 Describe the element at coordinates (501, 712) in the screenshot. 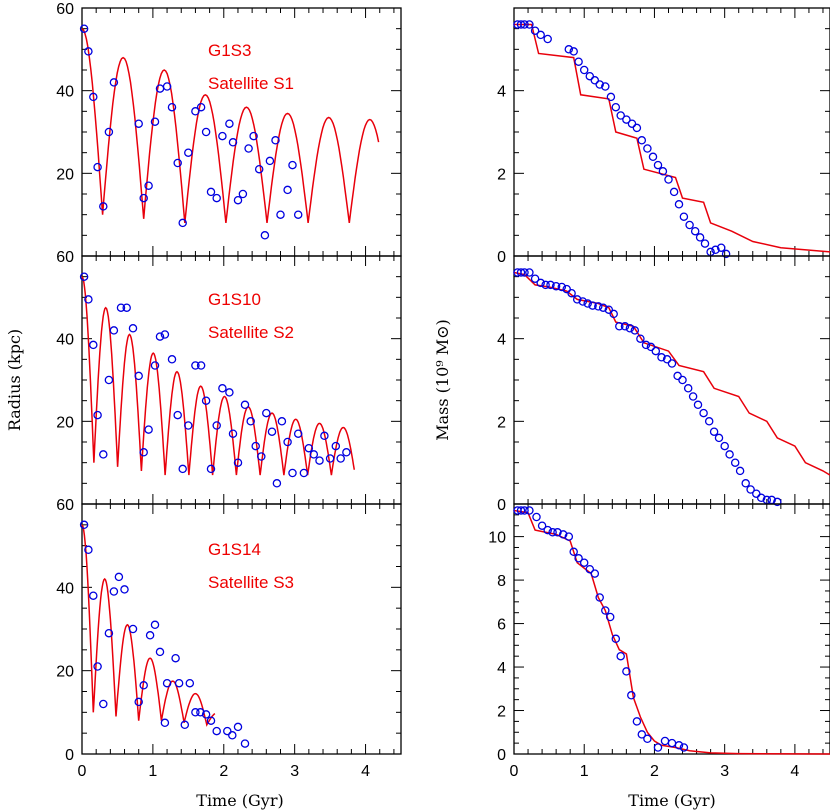

I see `y-tick-label: 2` at that location.